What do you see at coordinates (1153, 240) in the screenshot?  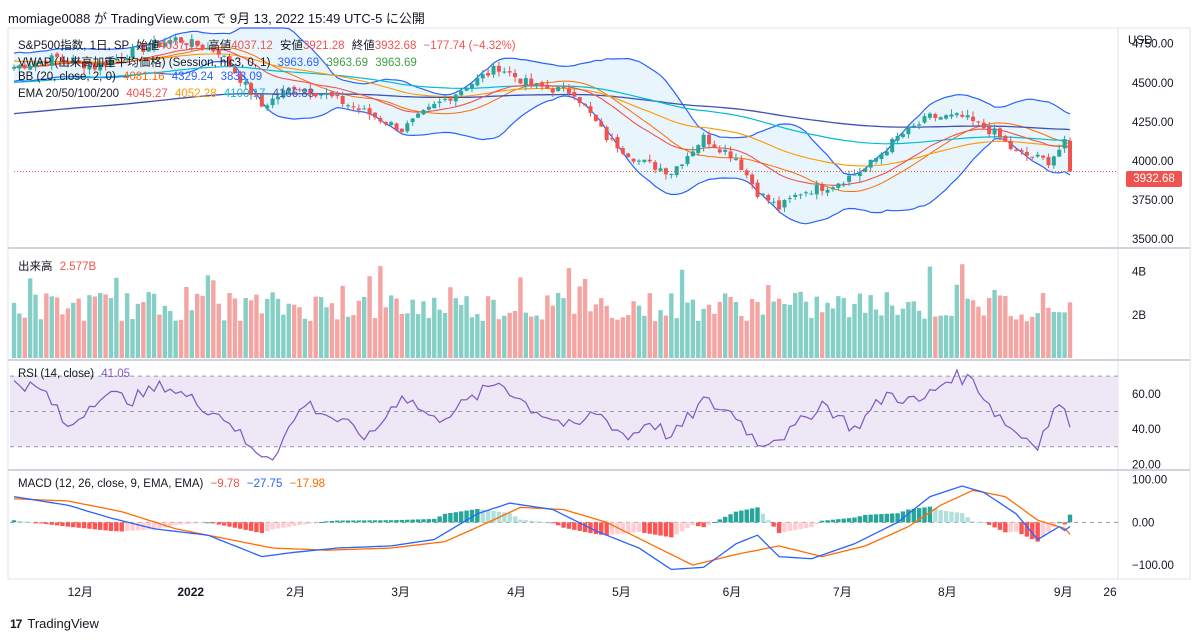 I see `price-tick-label: 3500.00` at bounding box center [1153, 240].